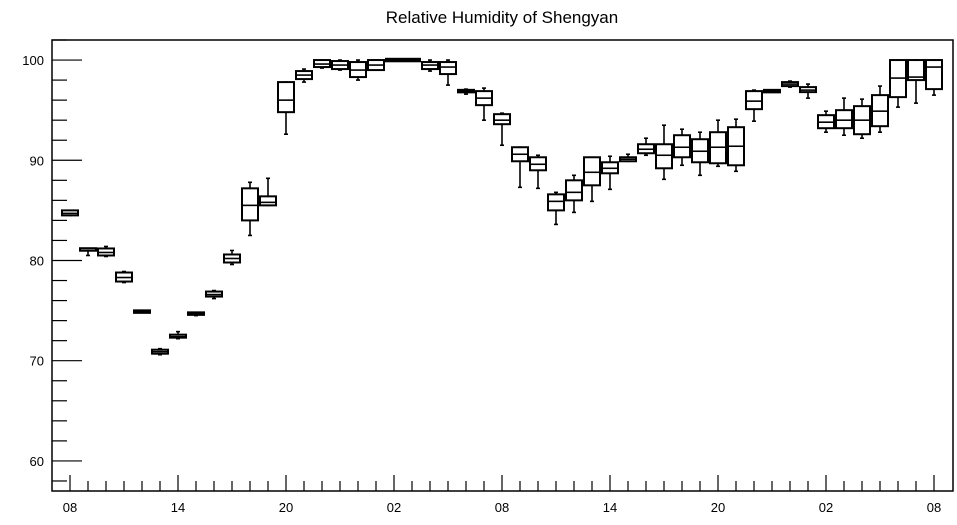  Describe the element at coordinates (37, 160) in the screenshot. I see `y-tick-label: 90` at that location.